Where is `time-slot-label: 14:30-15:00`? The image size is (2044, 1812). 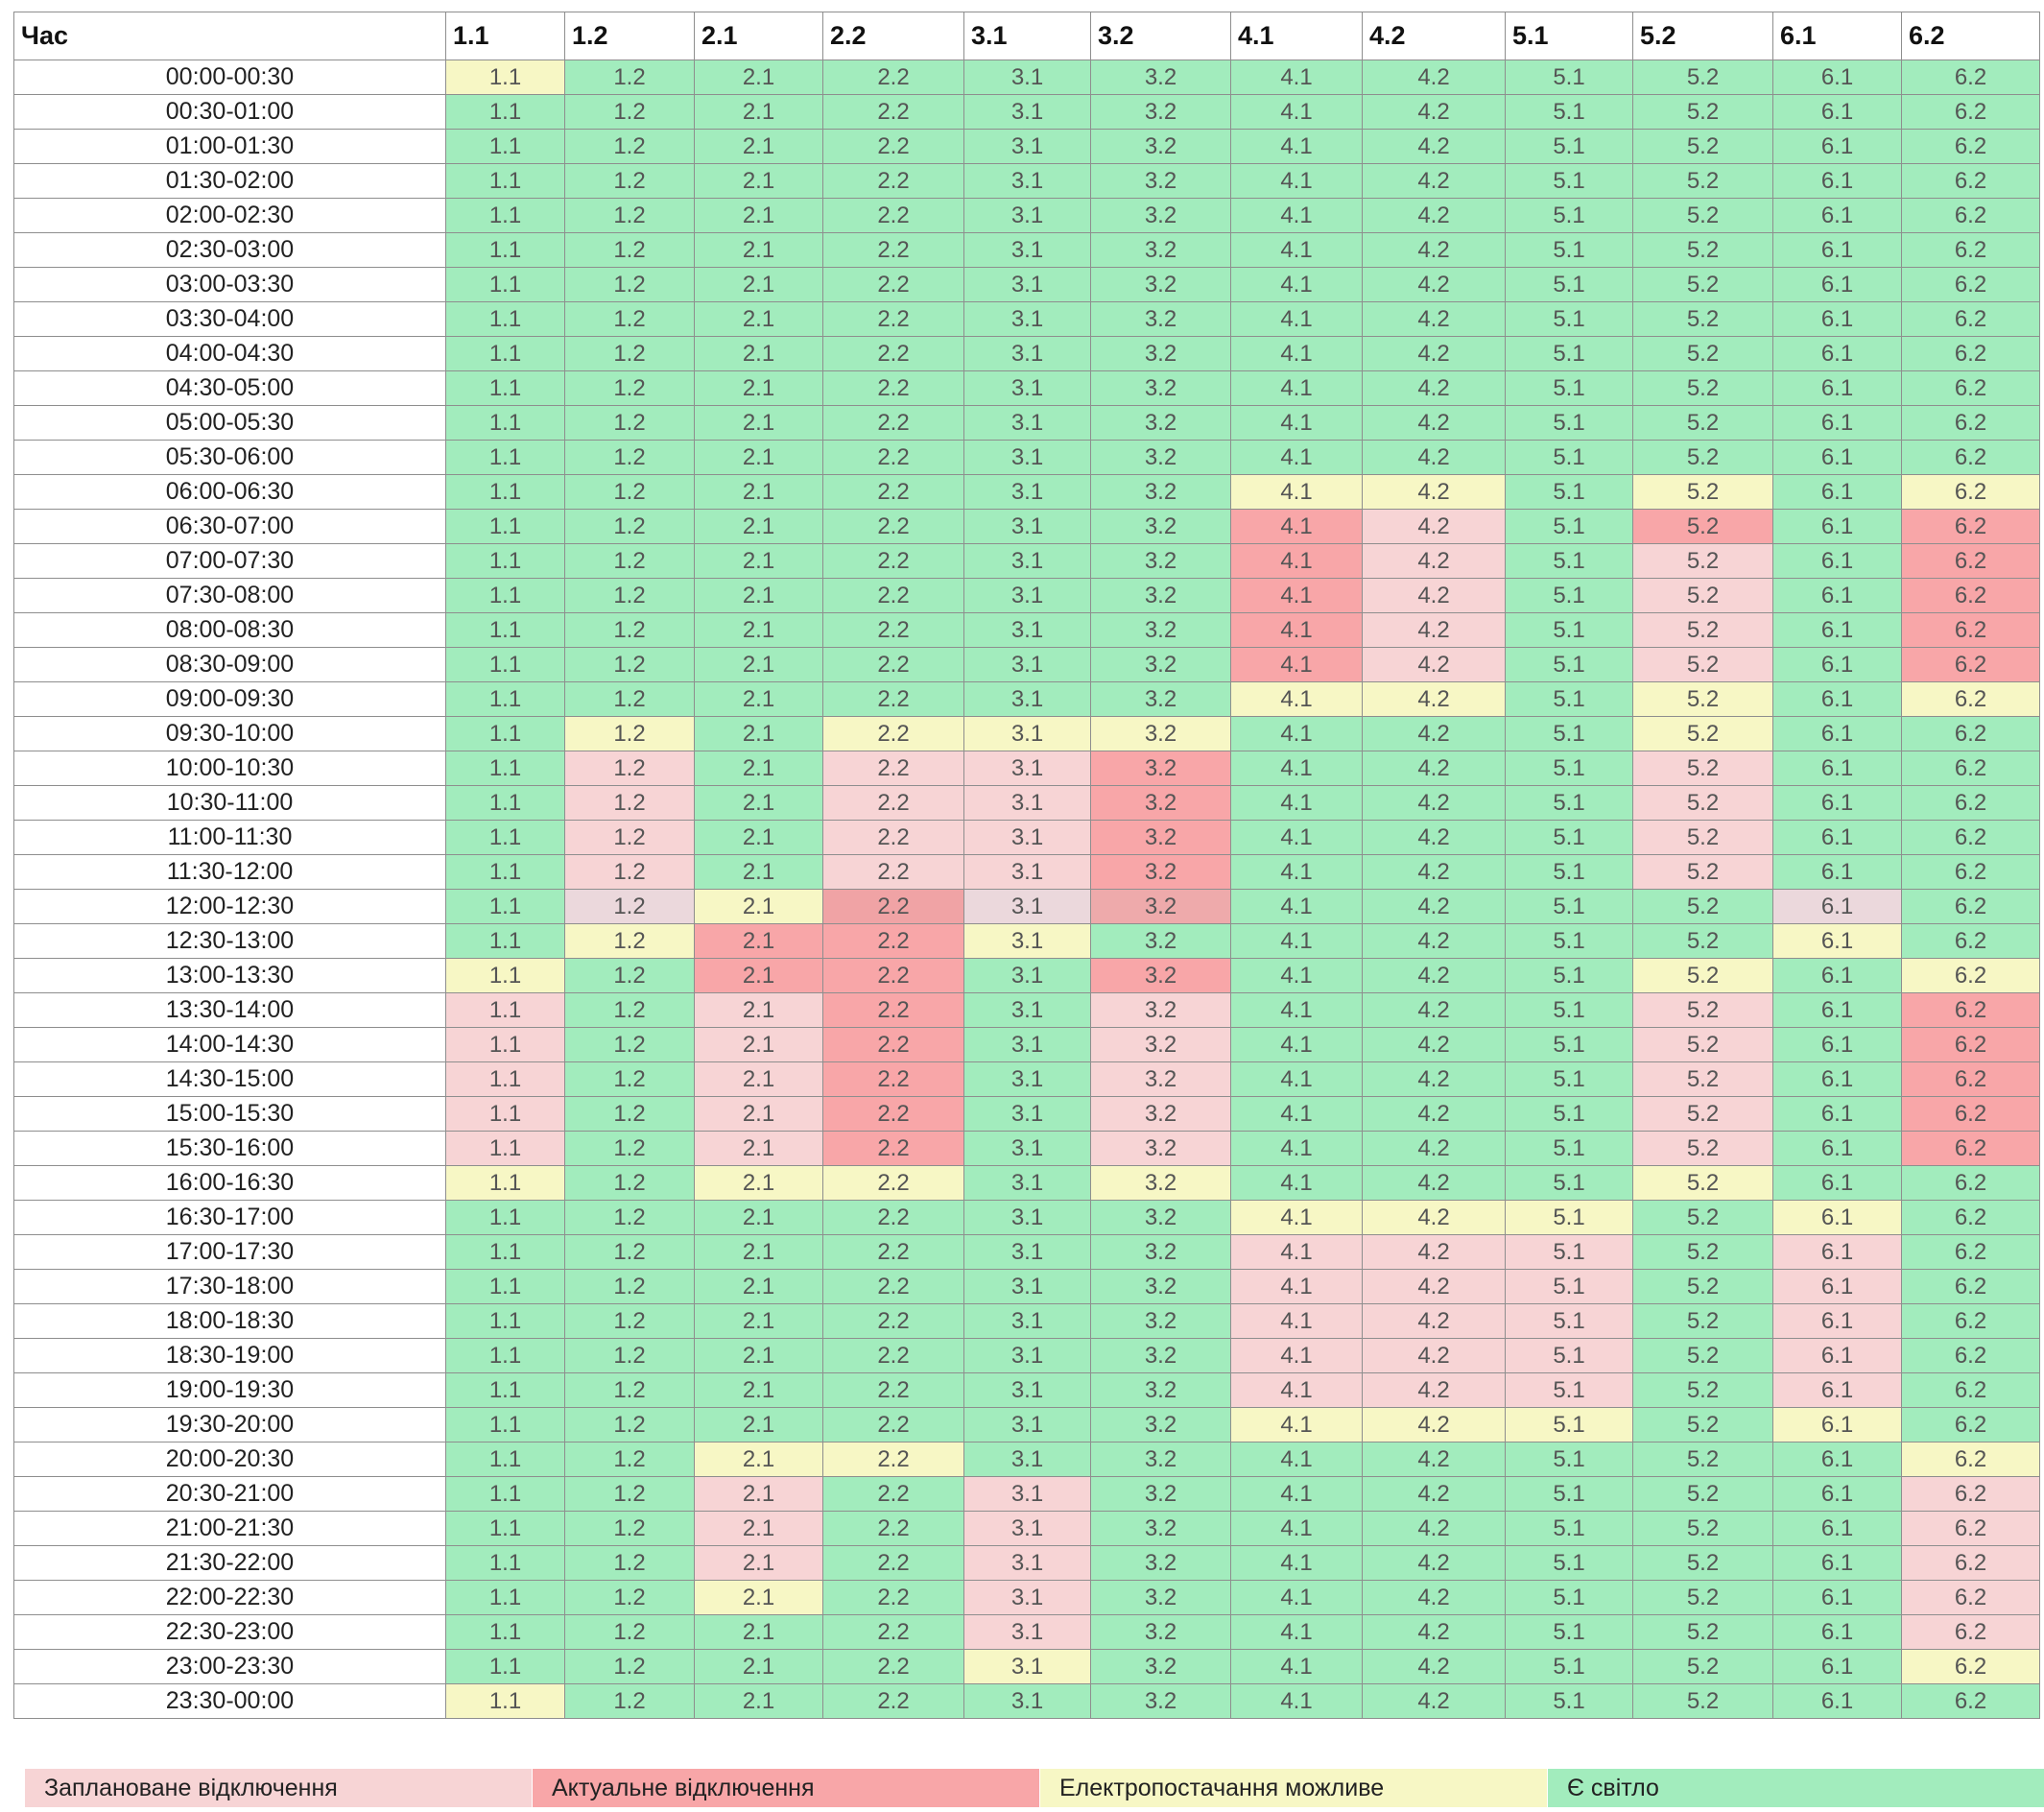 time-slot-label: 14:30-15:00 is located at coordinates (229, 1079).